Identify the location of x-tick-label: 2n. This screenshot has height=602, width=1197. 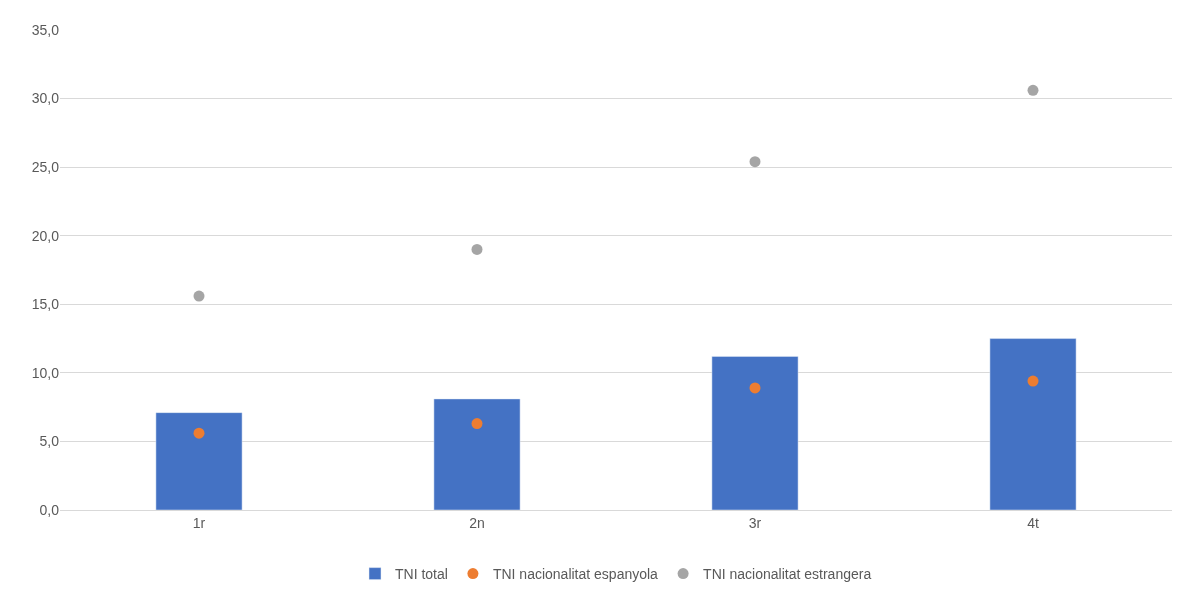
(477, 522).